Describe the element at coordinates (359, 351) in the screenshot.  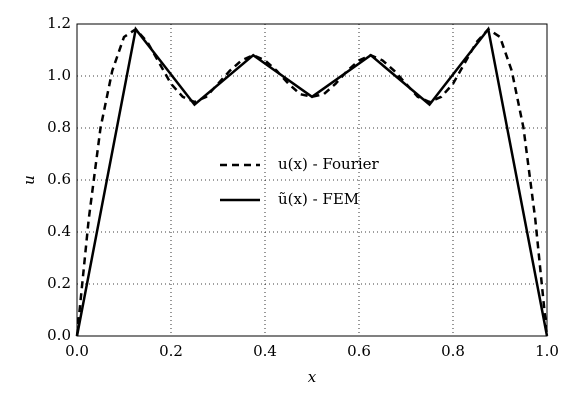
I see `x-tick-label: 0.6` at that location.